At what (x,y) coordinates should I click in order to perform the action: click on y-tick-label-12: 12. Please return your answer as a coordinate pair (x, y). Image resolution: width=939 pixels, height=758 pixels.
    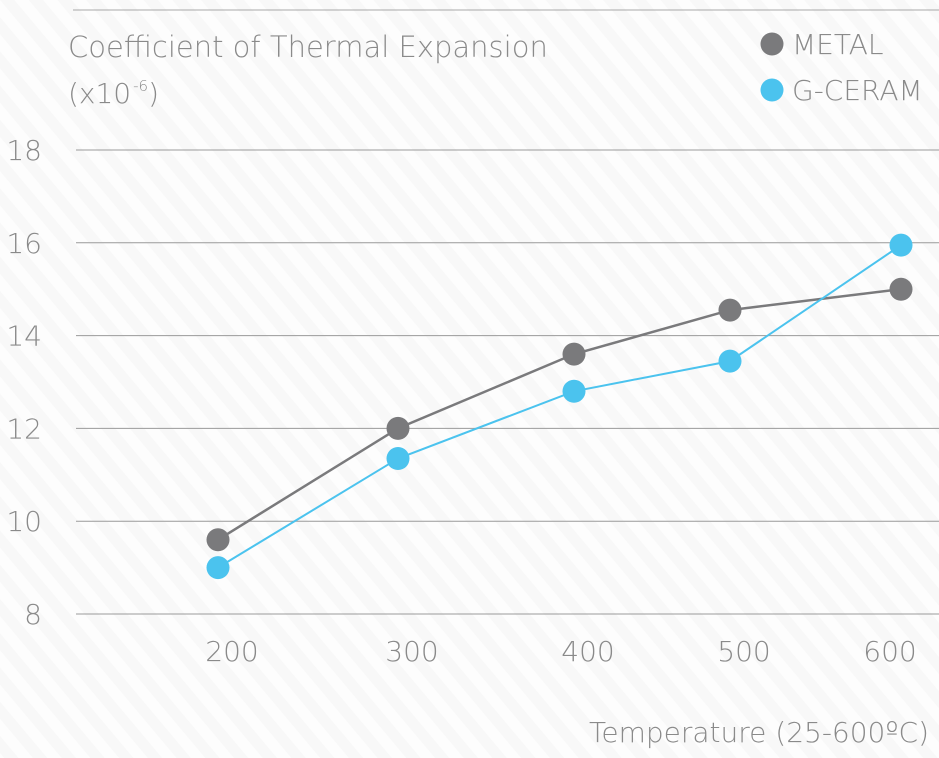
    Looking at the image, I should click on (24, 428).